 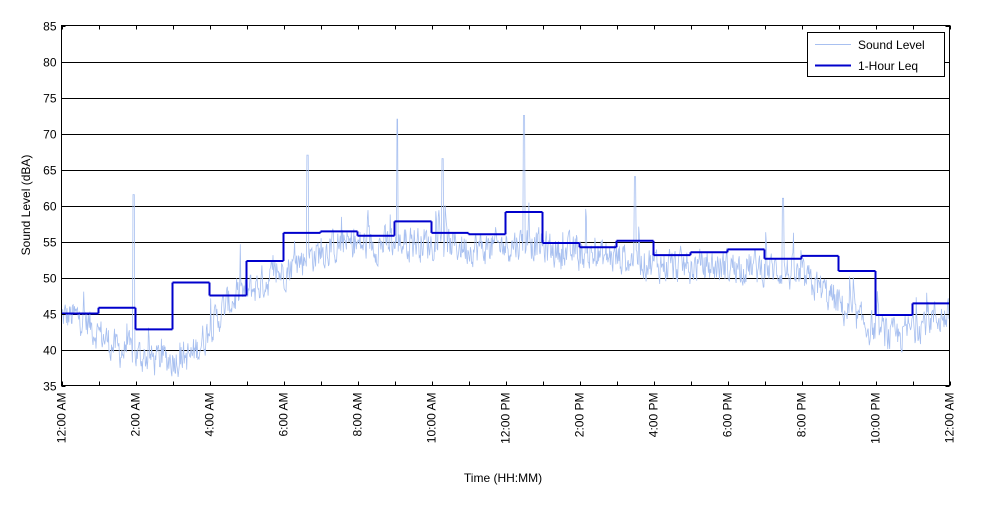 What do you see at coordinates (50, 63) in the screenshot?
I see `y-tick-label: 80` at bounding box center [50, 63].